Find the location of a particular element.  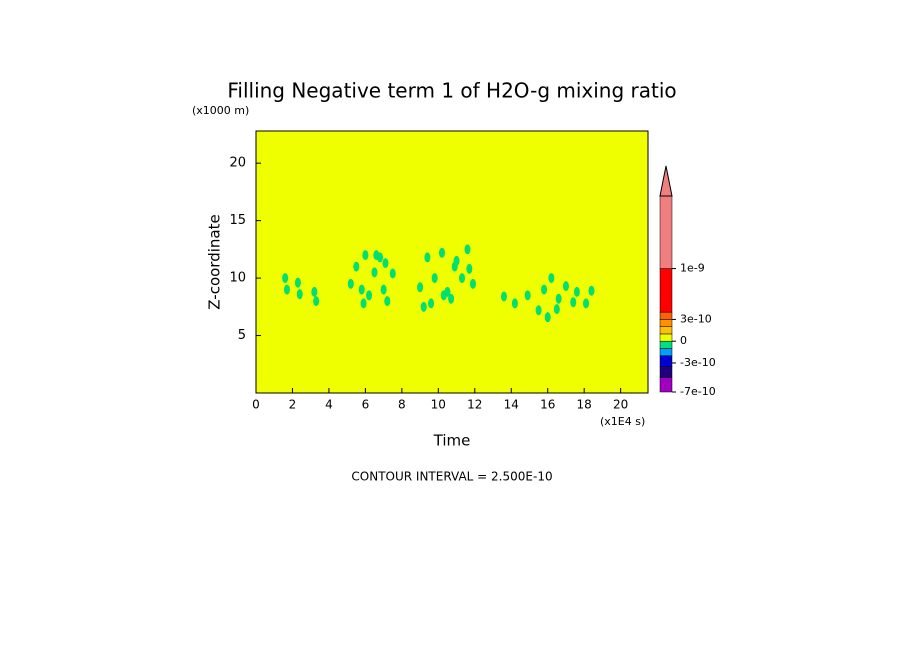

y-unit: (x1000 m) is located at coordinates (220, 110).